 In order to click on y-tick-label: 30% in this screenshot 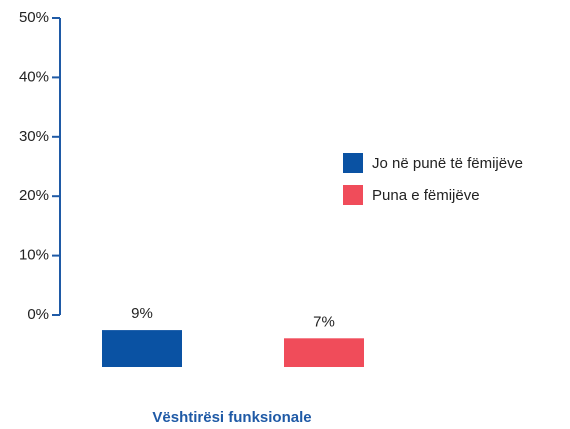, I will do `click(34, 136)`.